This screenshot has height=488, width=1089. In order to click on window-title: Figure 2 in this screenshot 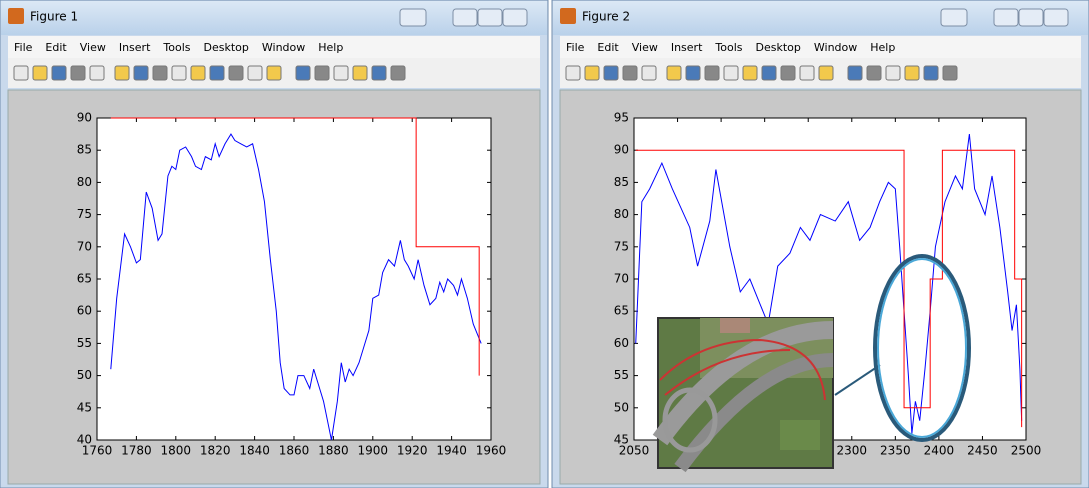, I will do `click(606, 17)`.